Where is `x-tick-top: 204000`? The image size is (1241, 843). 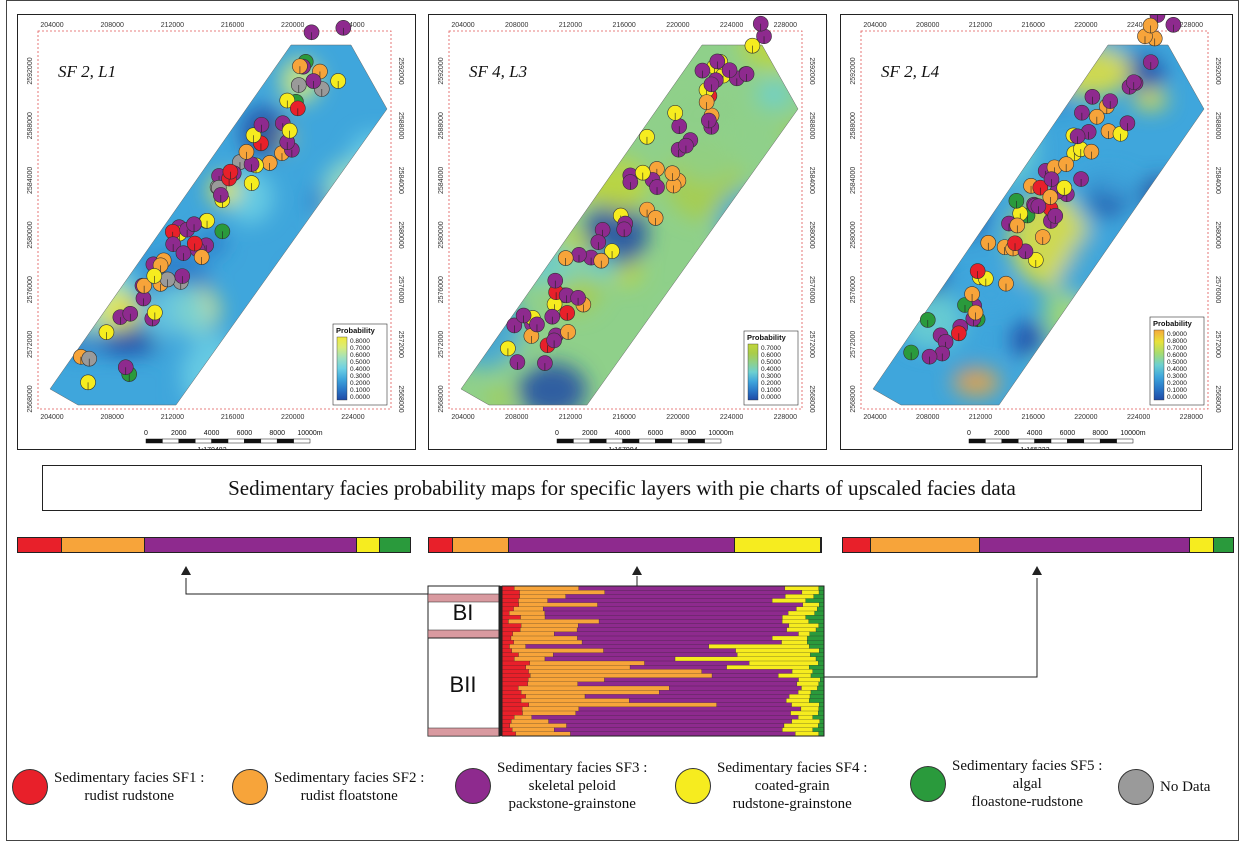 x-tick-top: 204000 is located at coordinates (874, 25).